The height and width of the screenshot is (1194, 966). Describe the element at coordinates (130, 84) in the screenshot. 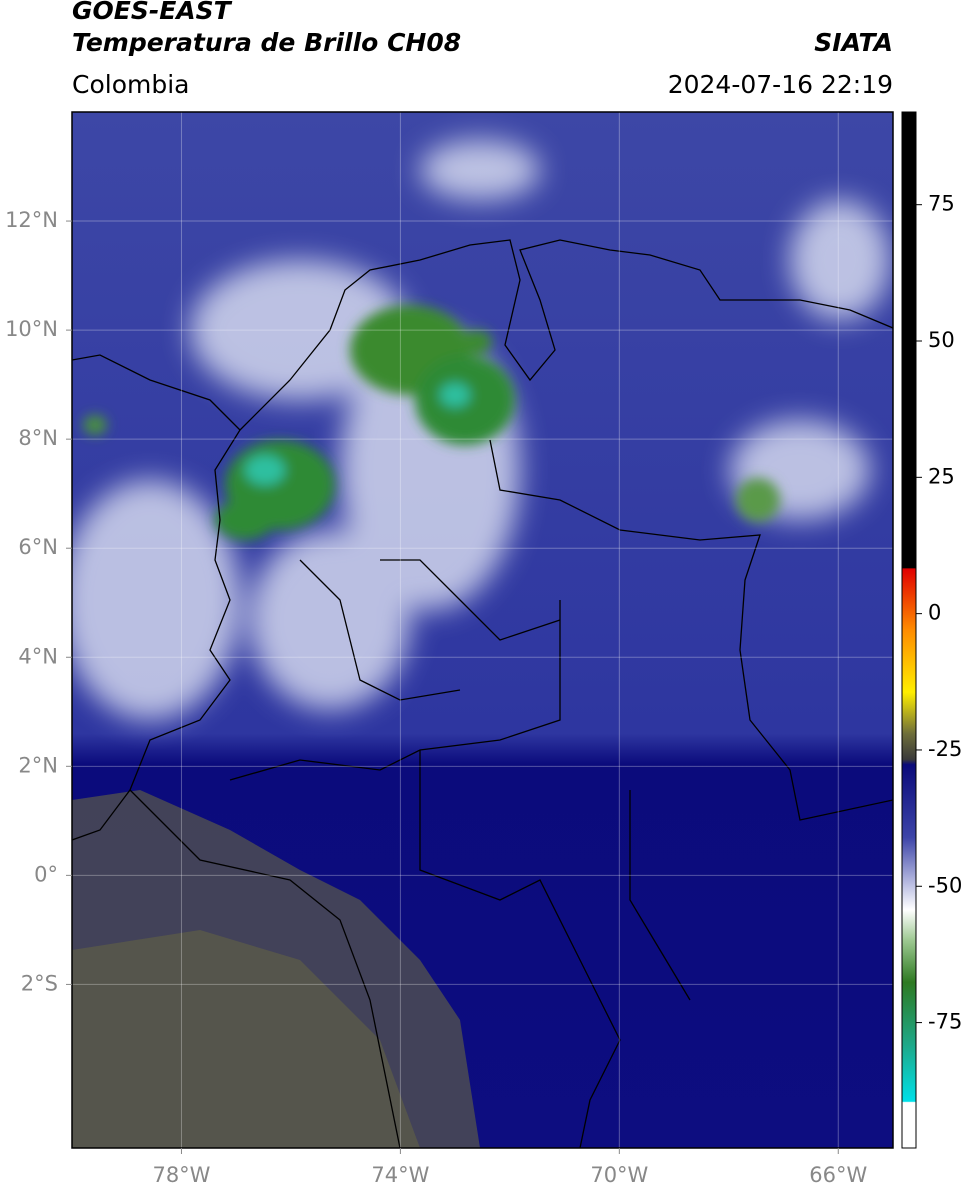

I see `region: Colombia` at that location.